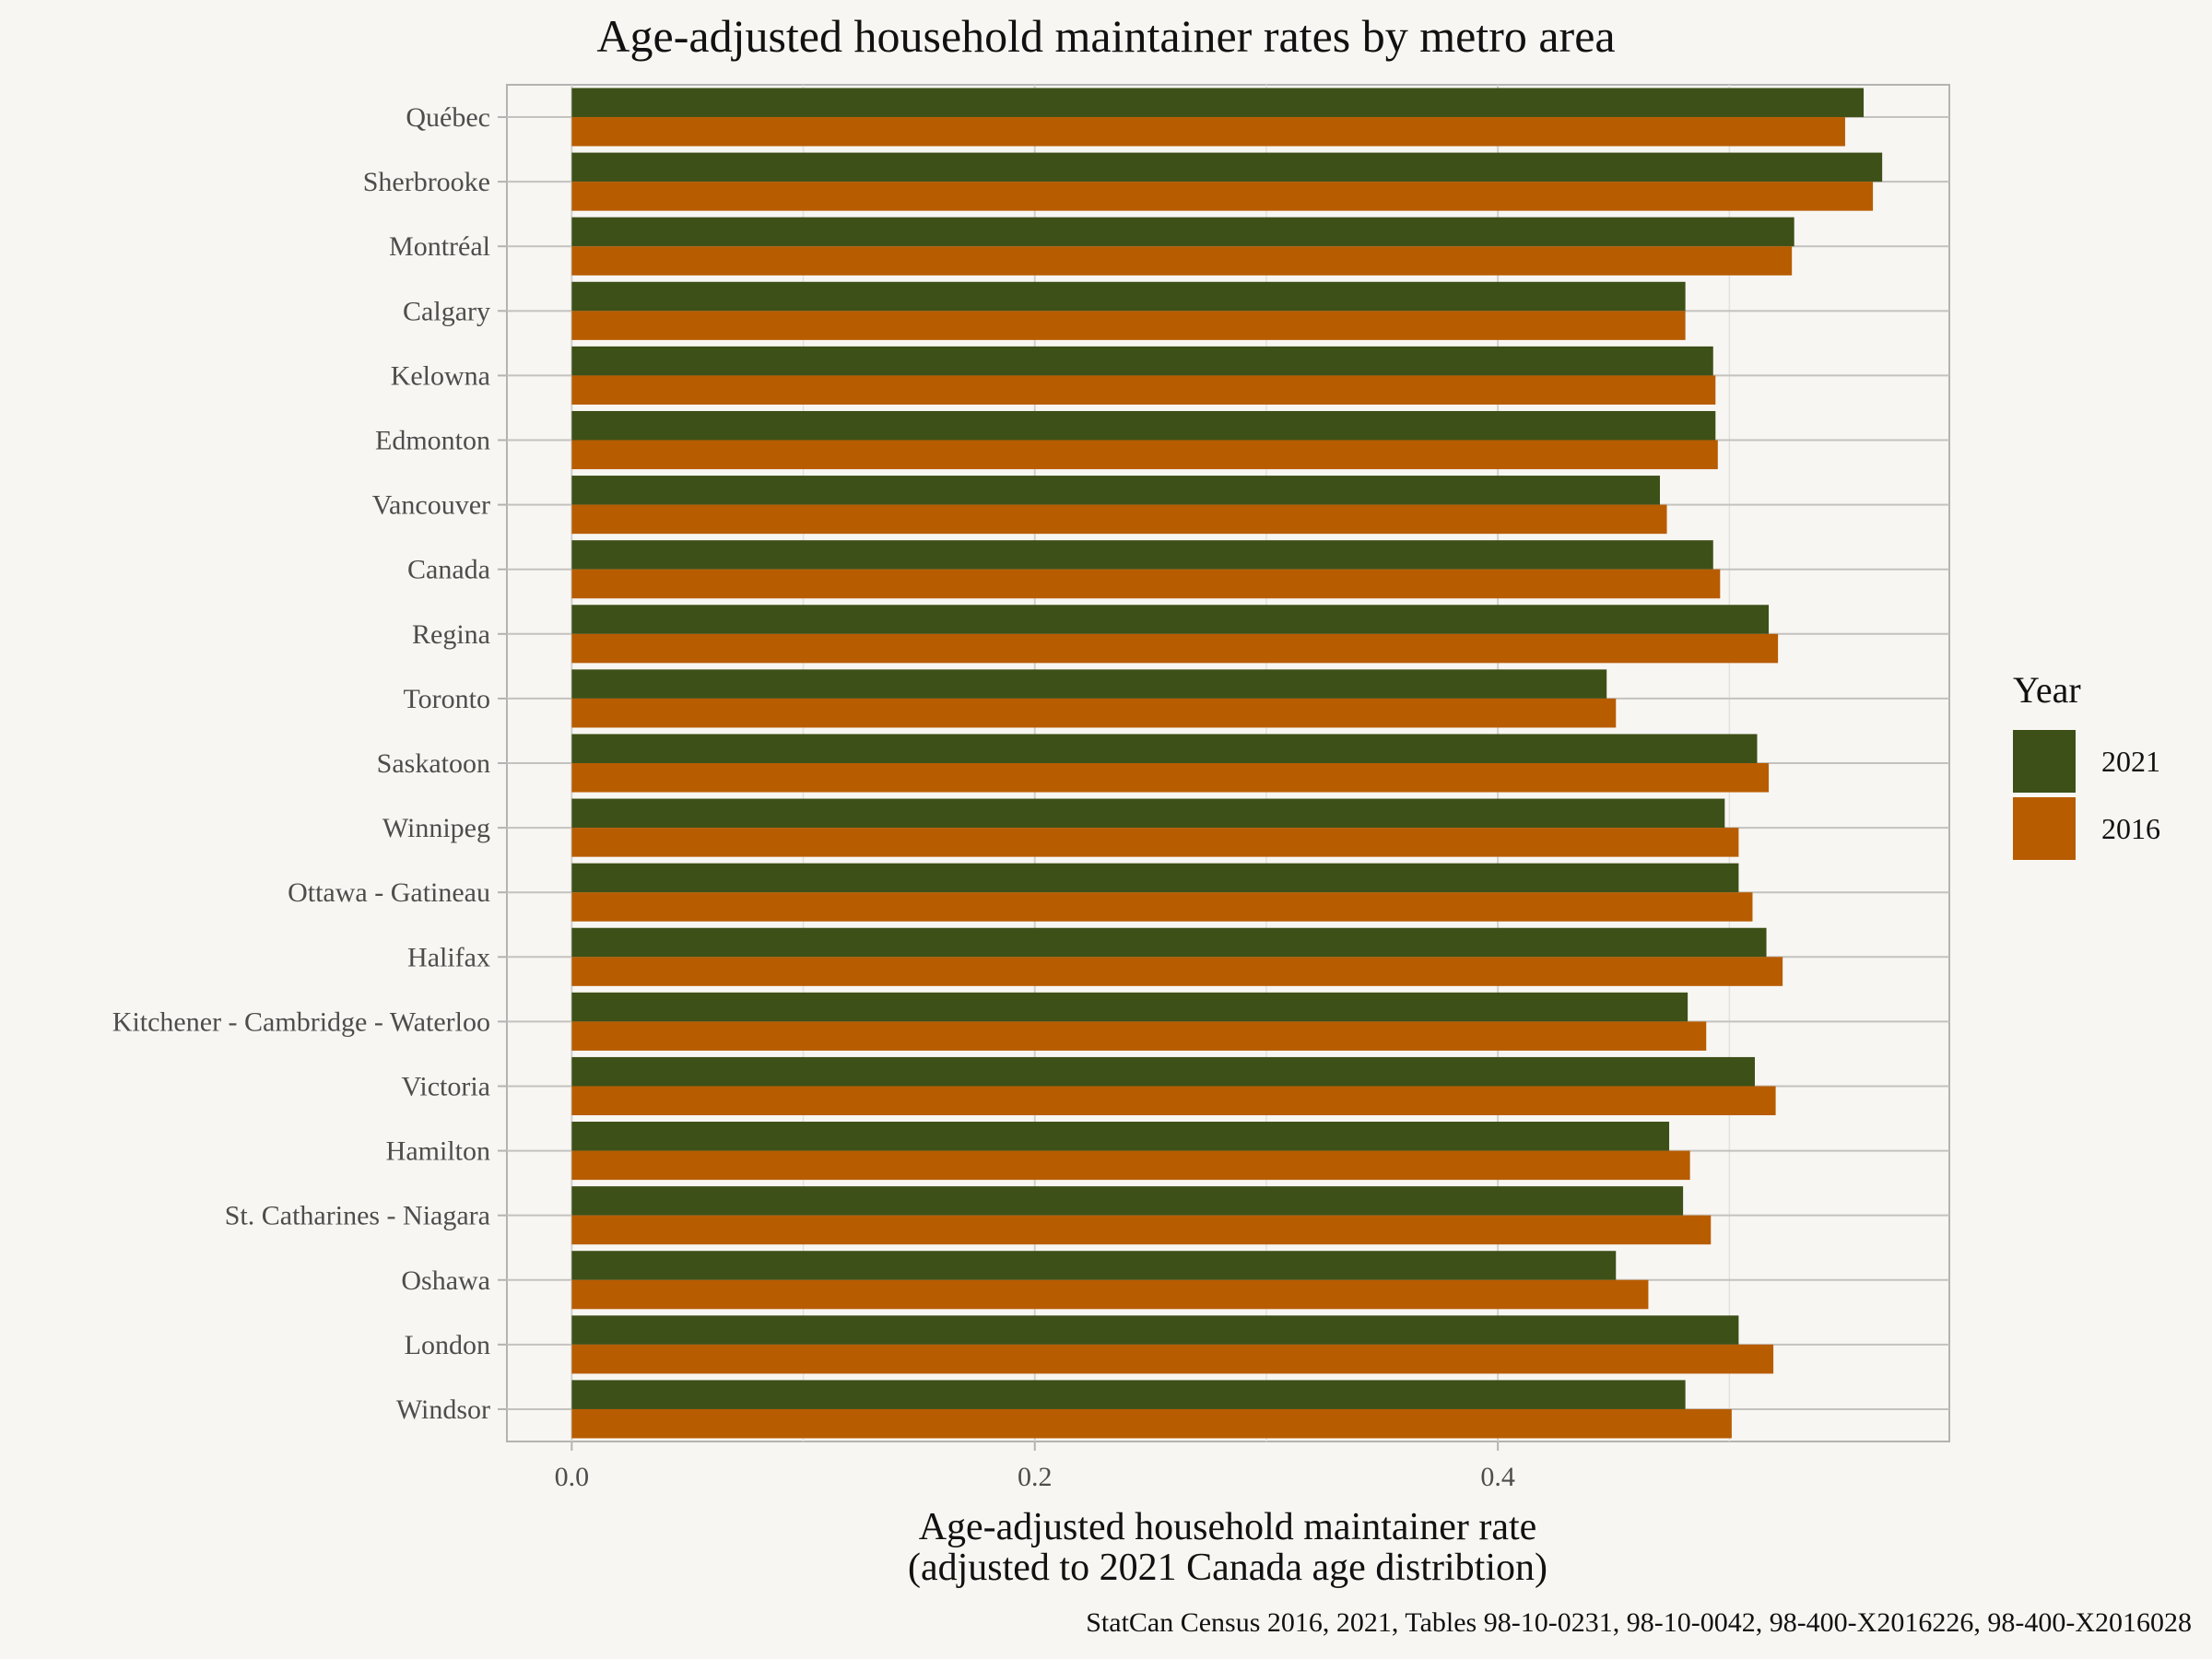  I want to click on legend-key-2016, so click(2044, 828).